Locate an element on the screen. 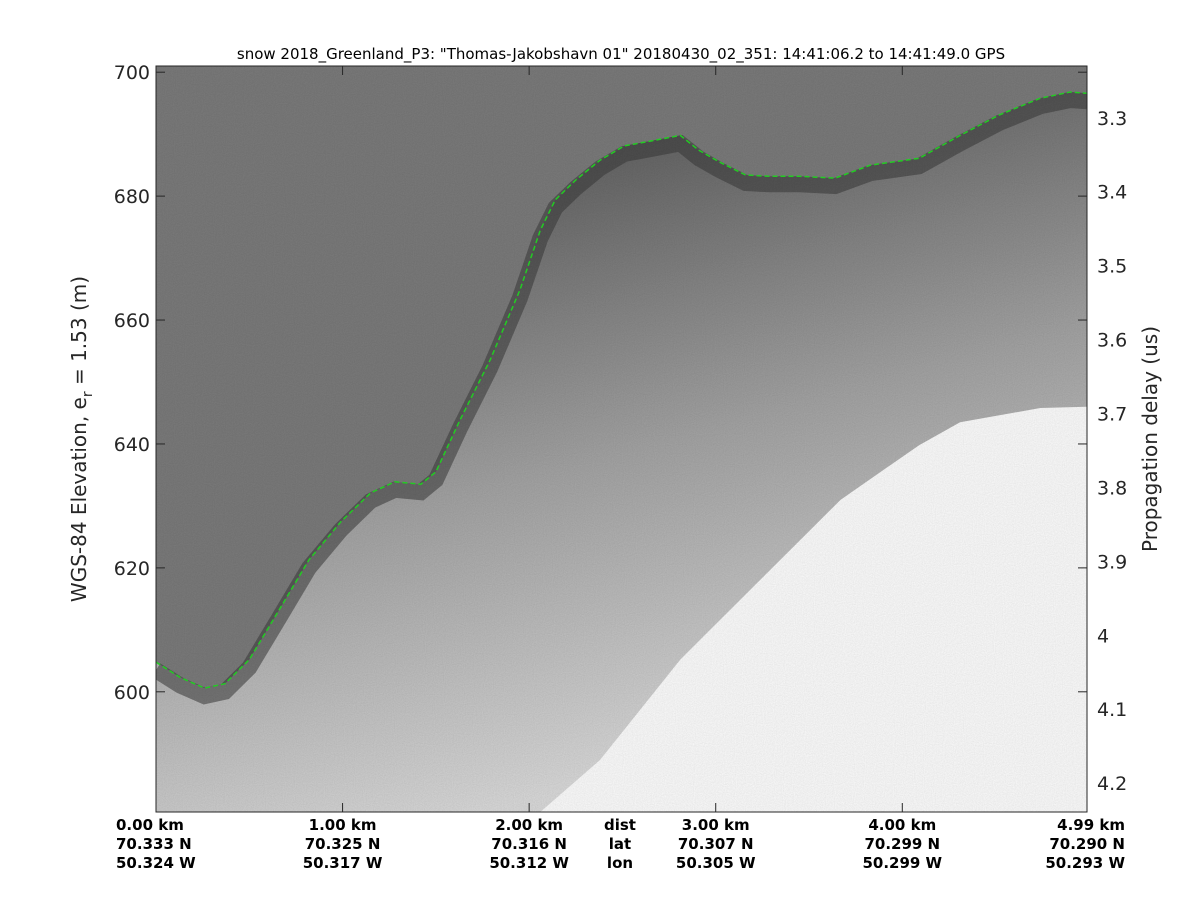 This screenshot has height=904, width=1200. y-axis-right-label: Propagation delay (us) is located at coordinates (1150, 439).